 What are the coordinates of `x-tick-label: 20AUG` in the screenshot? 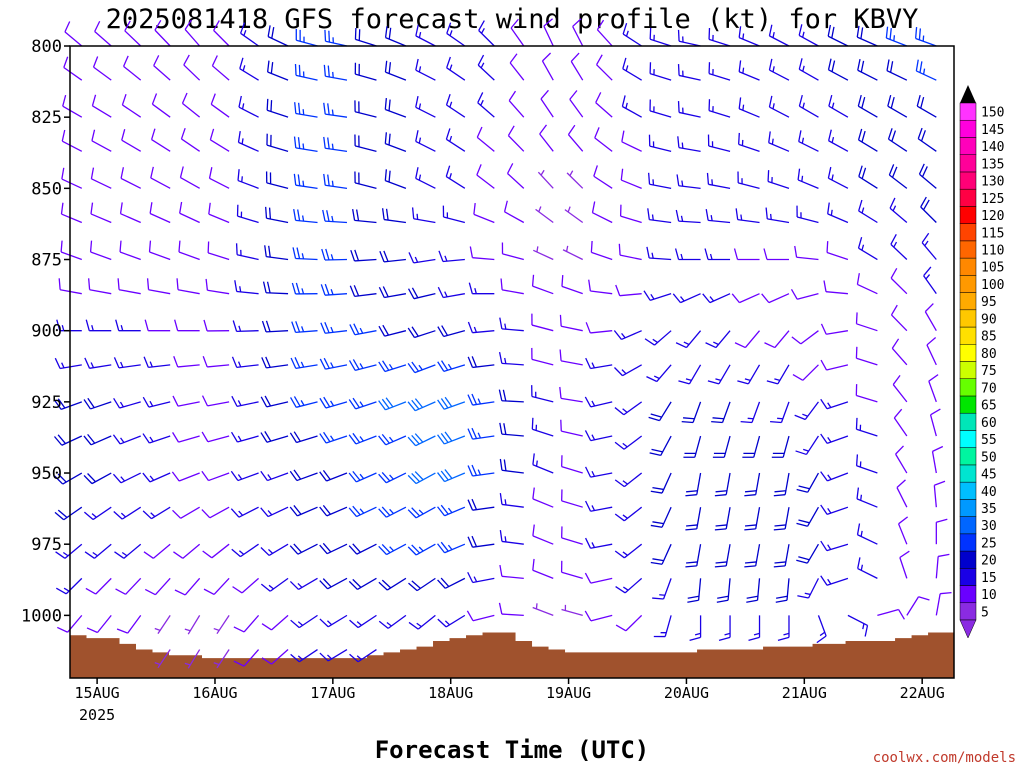 It's located at (686, 693).